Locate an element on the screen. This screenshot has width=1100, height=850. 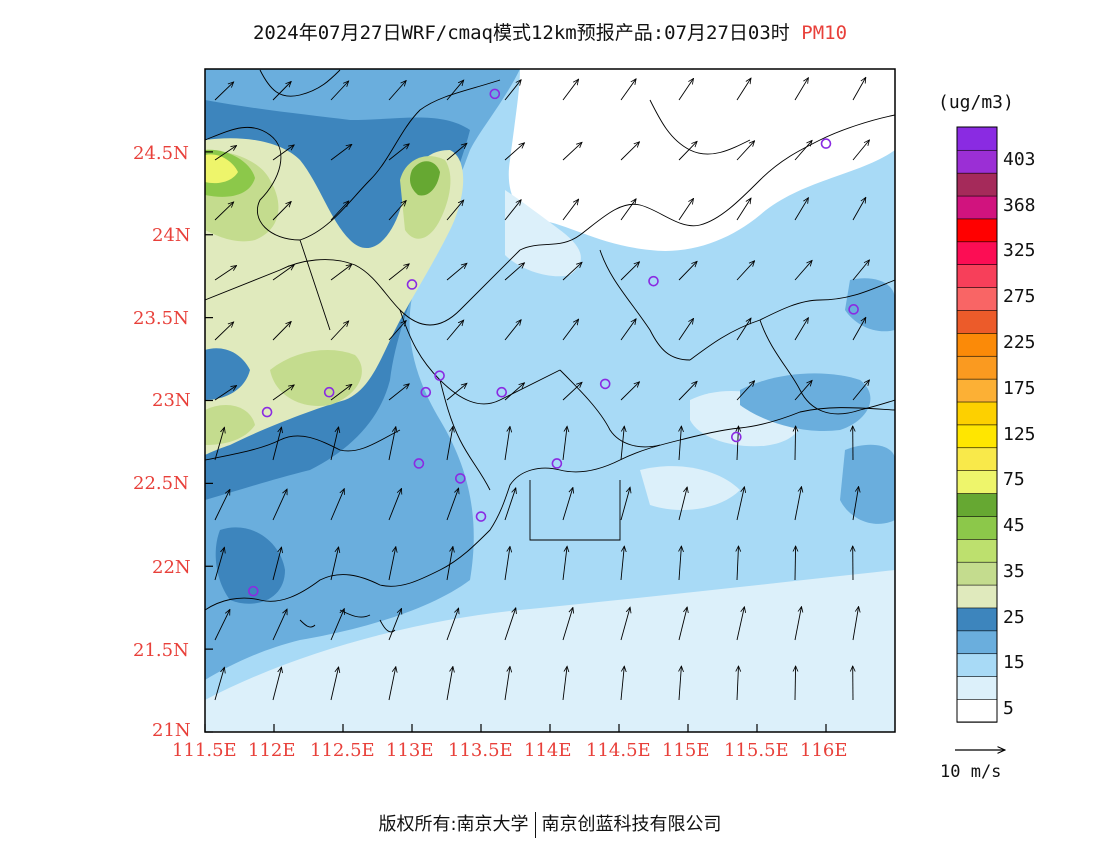
field-light-patch-coast is located at coordinates (690, 488).